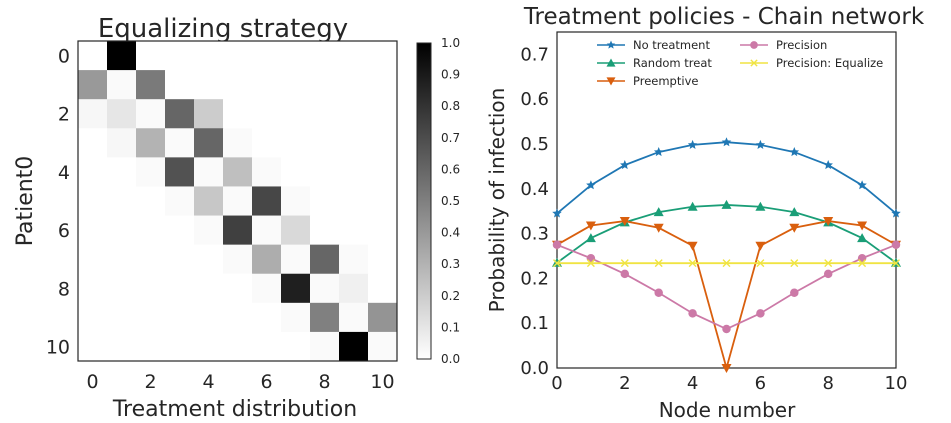  Describe the element at coordinates (760, 383) in the screenshot. I see `line-chart-x-tick-label: 6` at that location.